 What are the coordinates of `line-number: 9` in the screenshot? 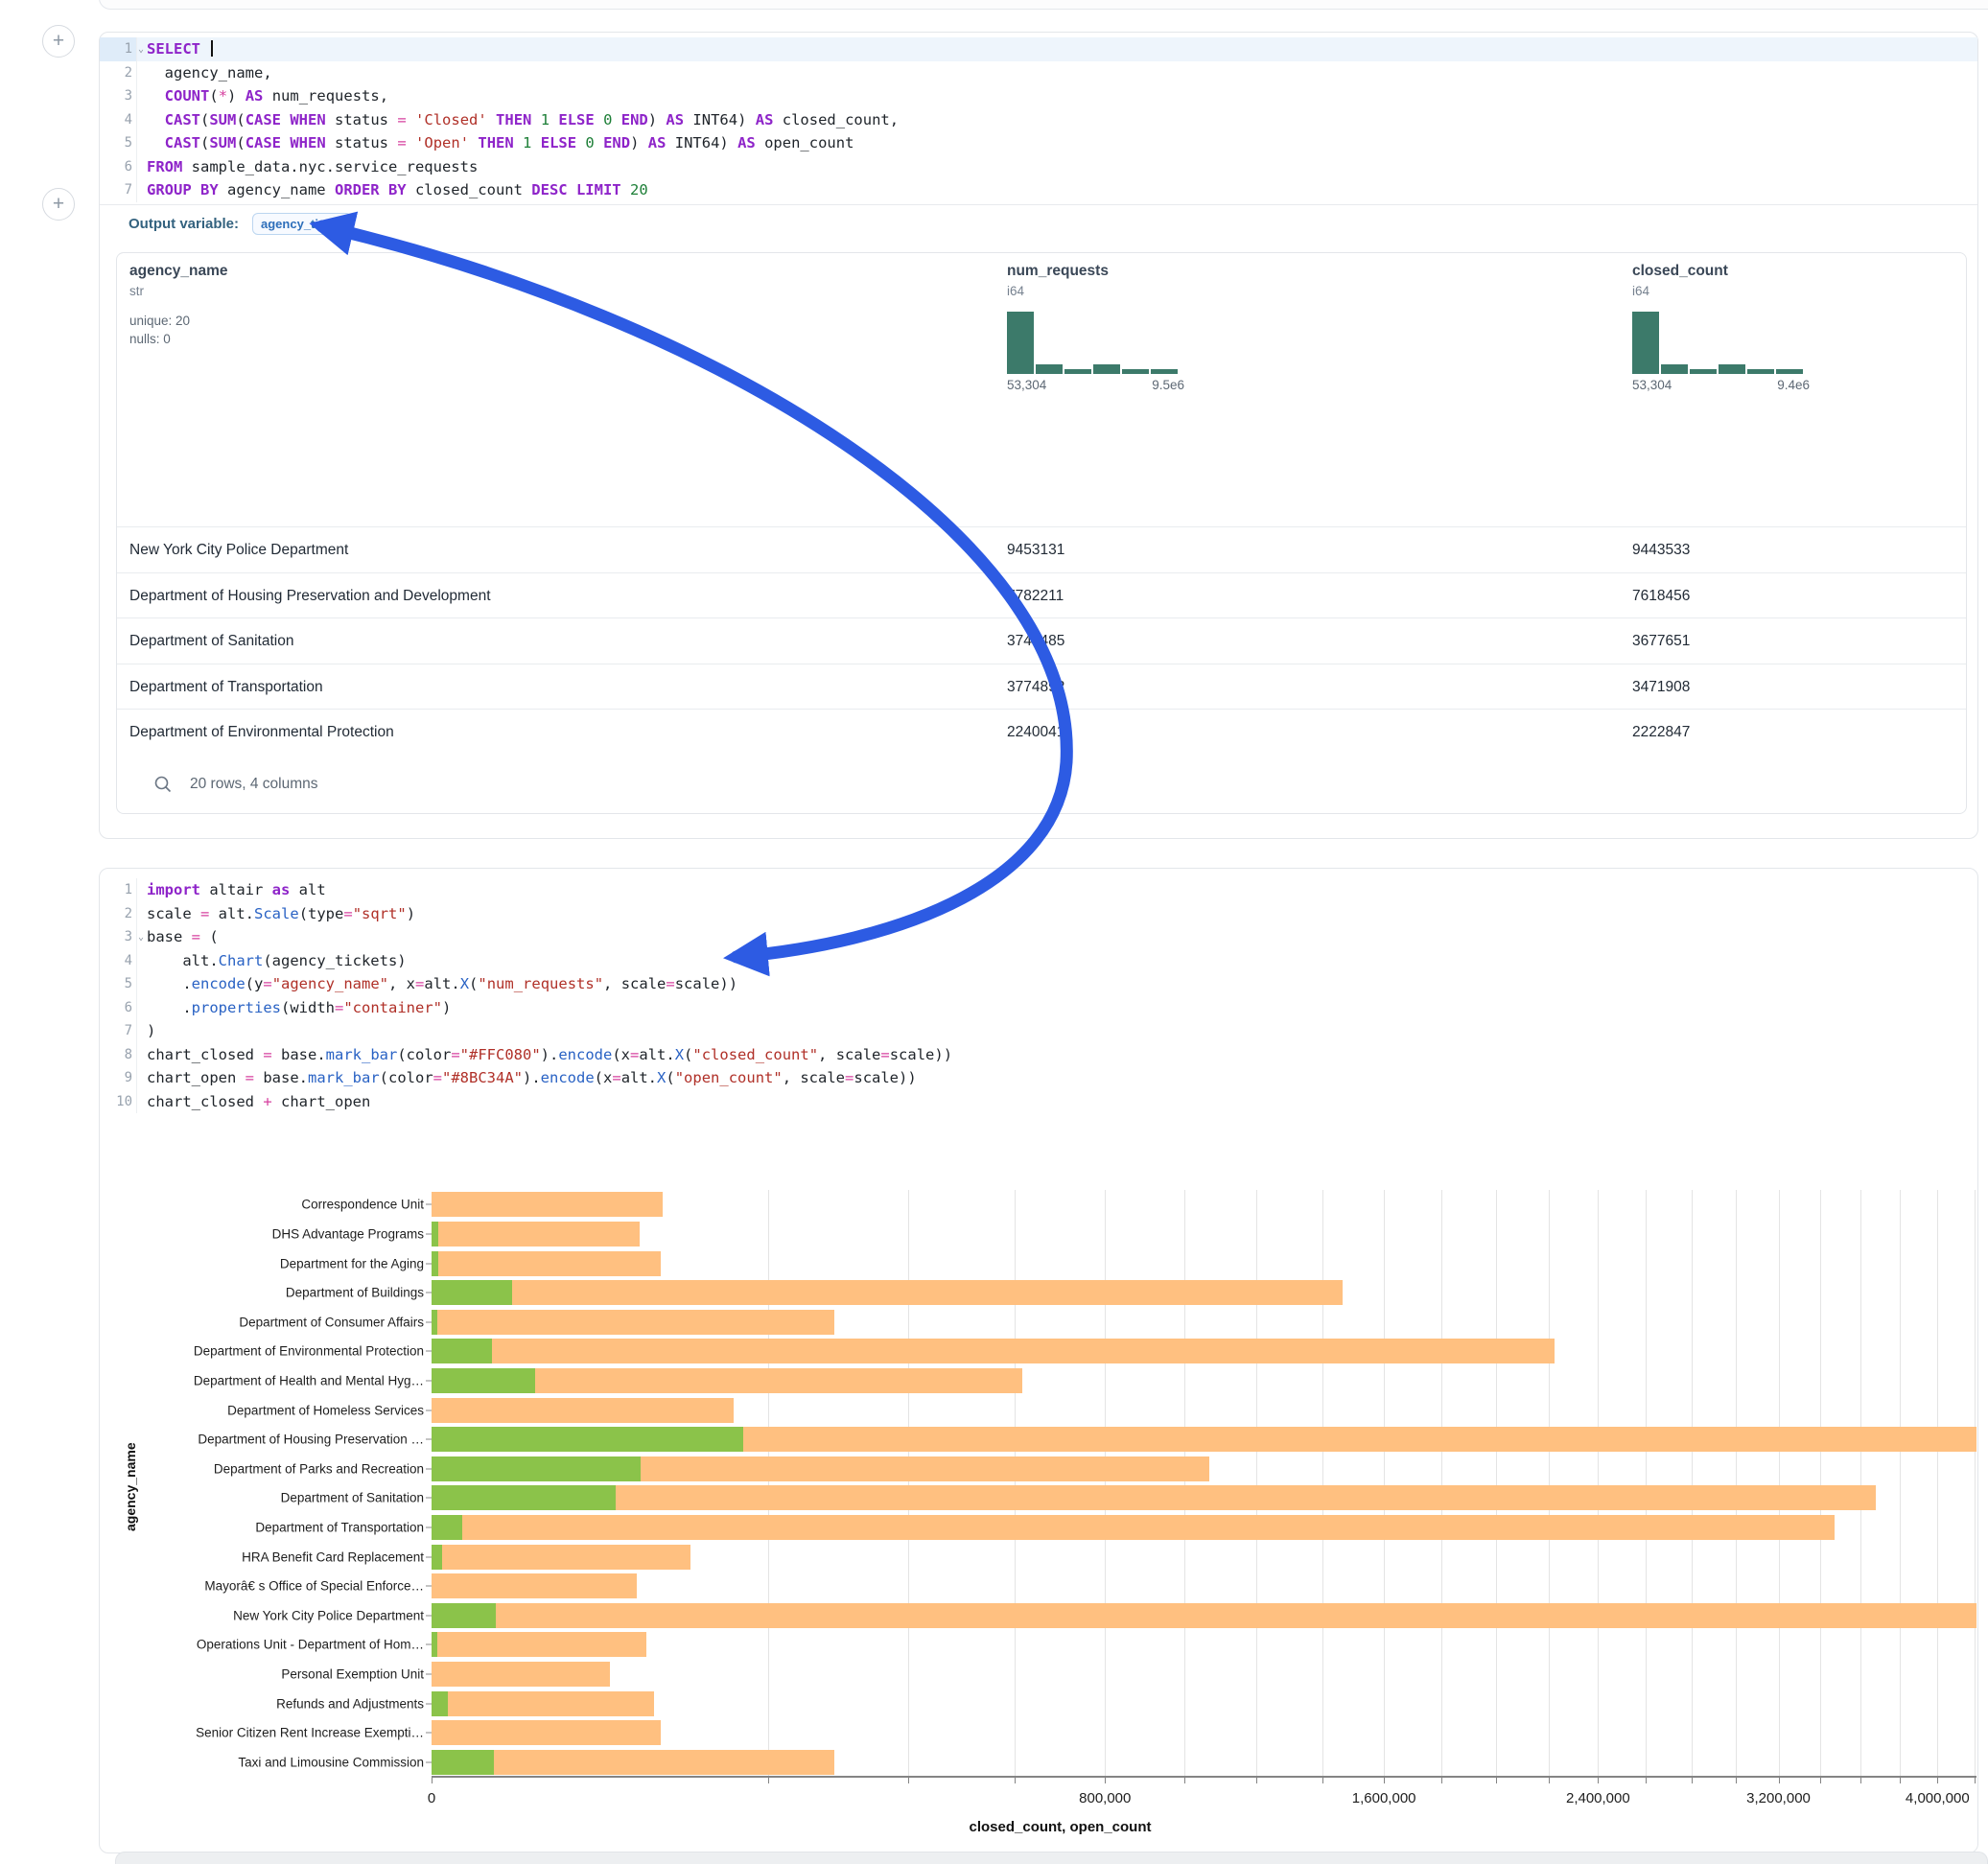 It's located at (119, 1078).